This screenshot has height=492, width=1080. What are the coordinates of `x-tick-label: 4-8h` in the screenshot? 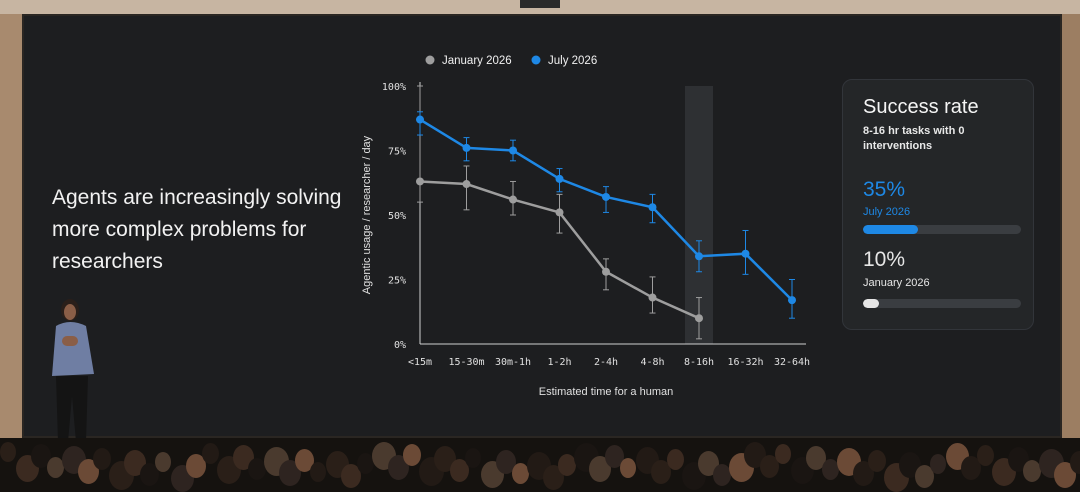 It's located at (652, 362).